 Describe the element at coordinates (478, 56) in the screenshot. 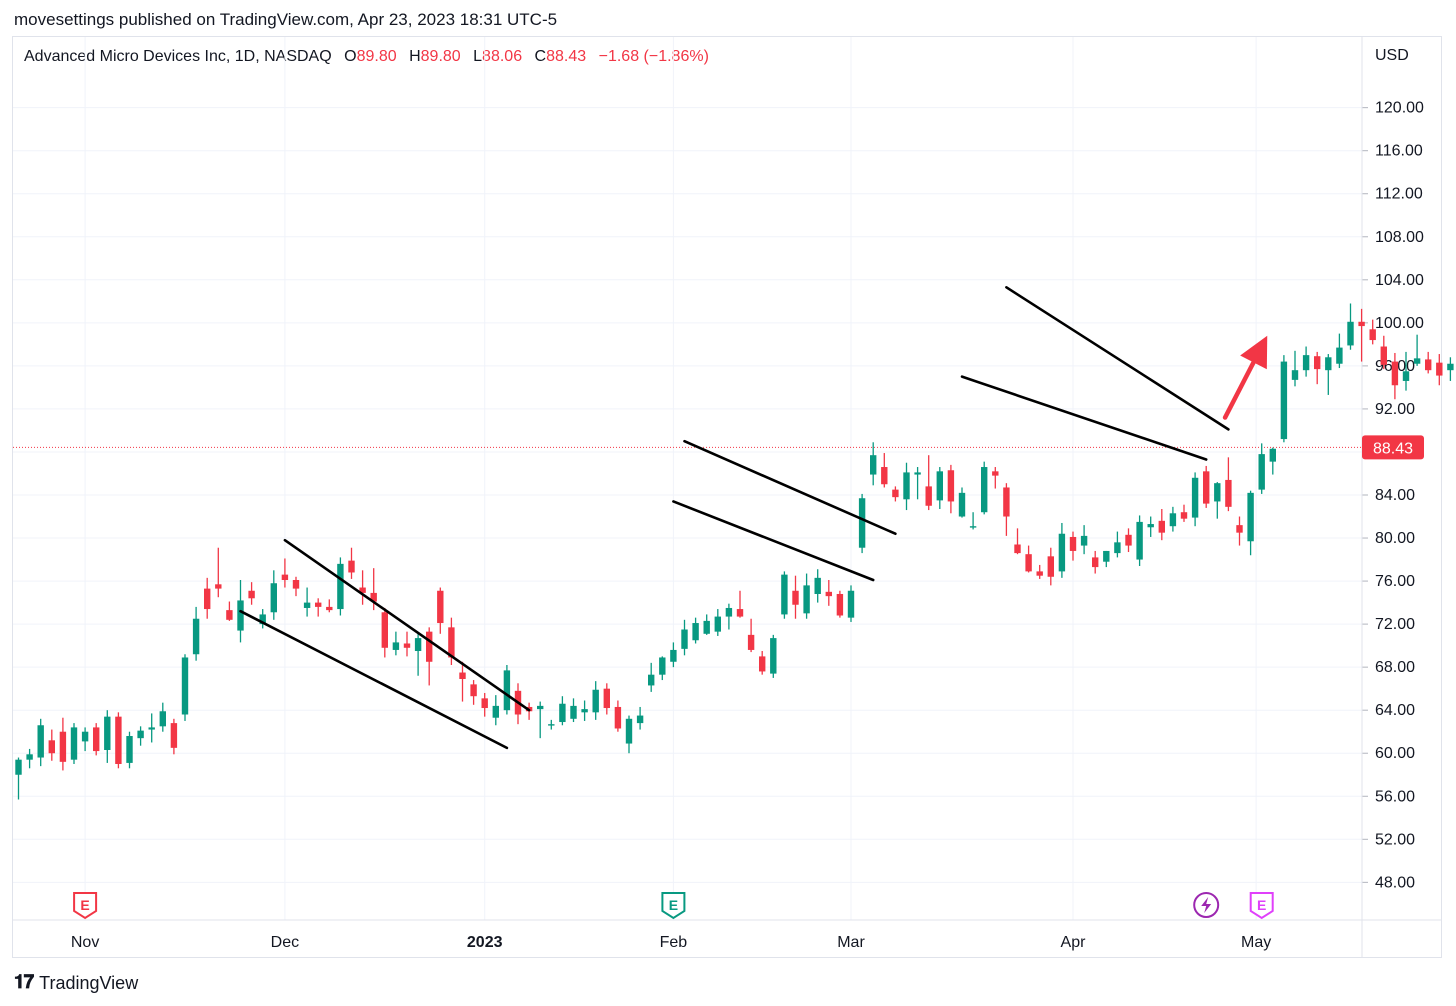

I see `low-label: L` at that location.